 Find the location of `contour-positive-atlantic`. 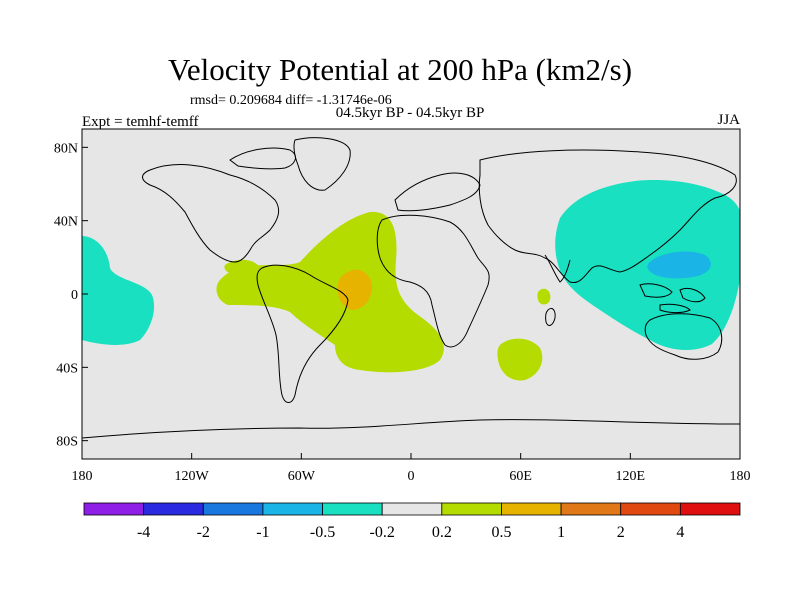

contour-positive-atlantic is located at coordinates (330, 292).